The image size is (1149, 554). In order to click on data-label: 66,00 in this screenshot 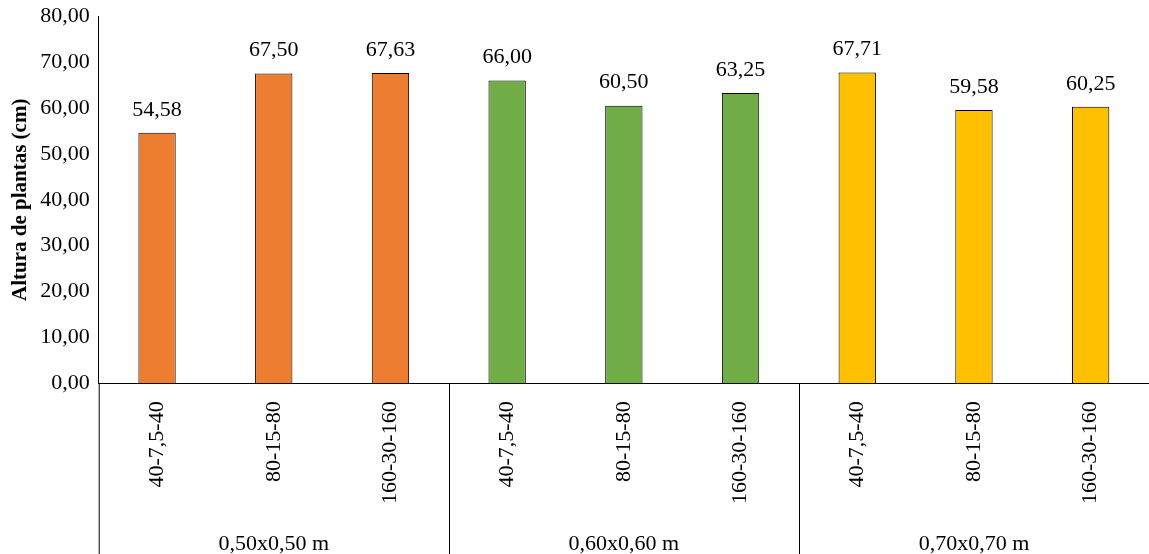, I will do `click(507, 56)`.